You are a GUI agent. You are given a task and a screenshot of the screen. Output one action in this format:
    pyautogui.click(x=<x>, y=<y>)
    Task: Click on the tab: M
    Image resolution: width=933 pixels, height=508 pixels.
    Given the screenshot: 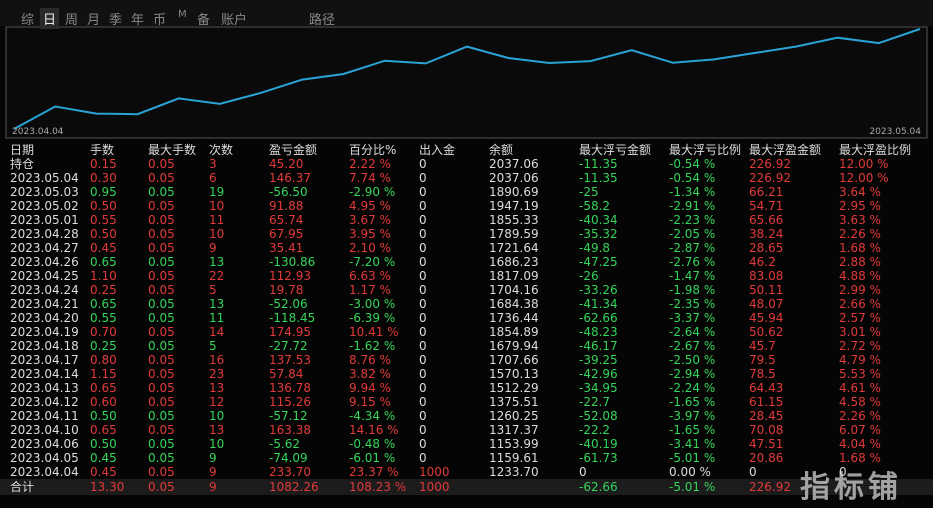 What is the action you would take?
    pyautogui.click(x=182, y=14)
    